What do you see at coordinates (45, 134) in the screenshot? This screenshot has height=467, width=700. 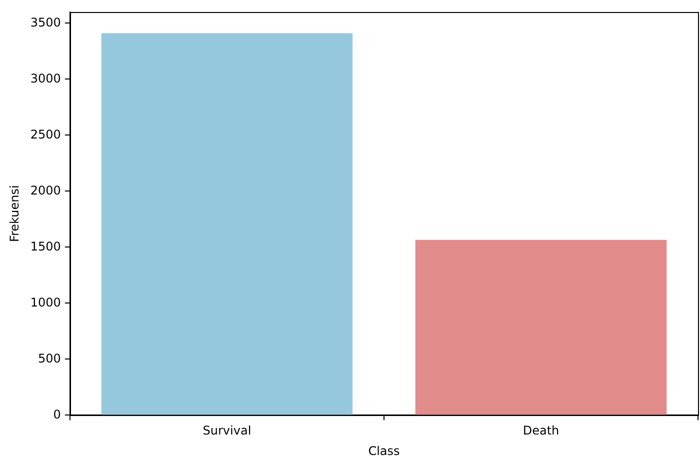 I see `y-tick-label: 2500` at bounding box center [45, 134].